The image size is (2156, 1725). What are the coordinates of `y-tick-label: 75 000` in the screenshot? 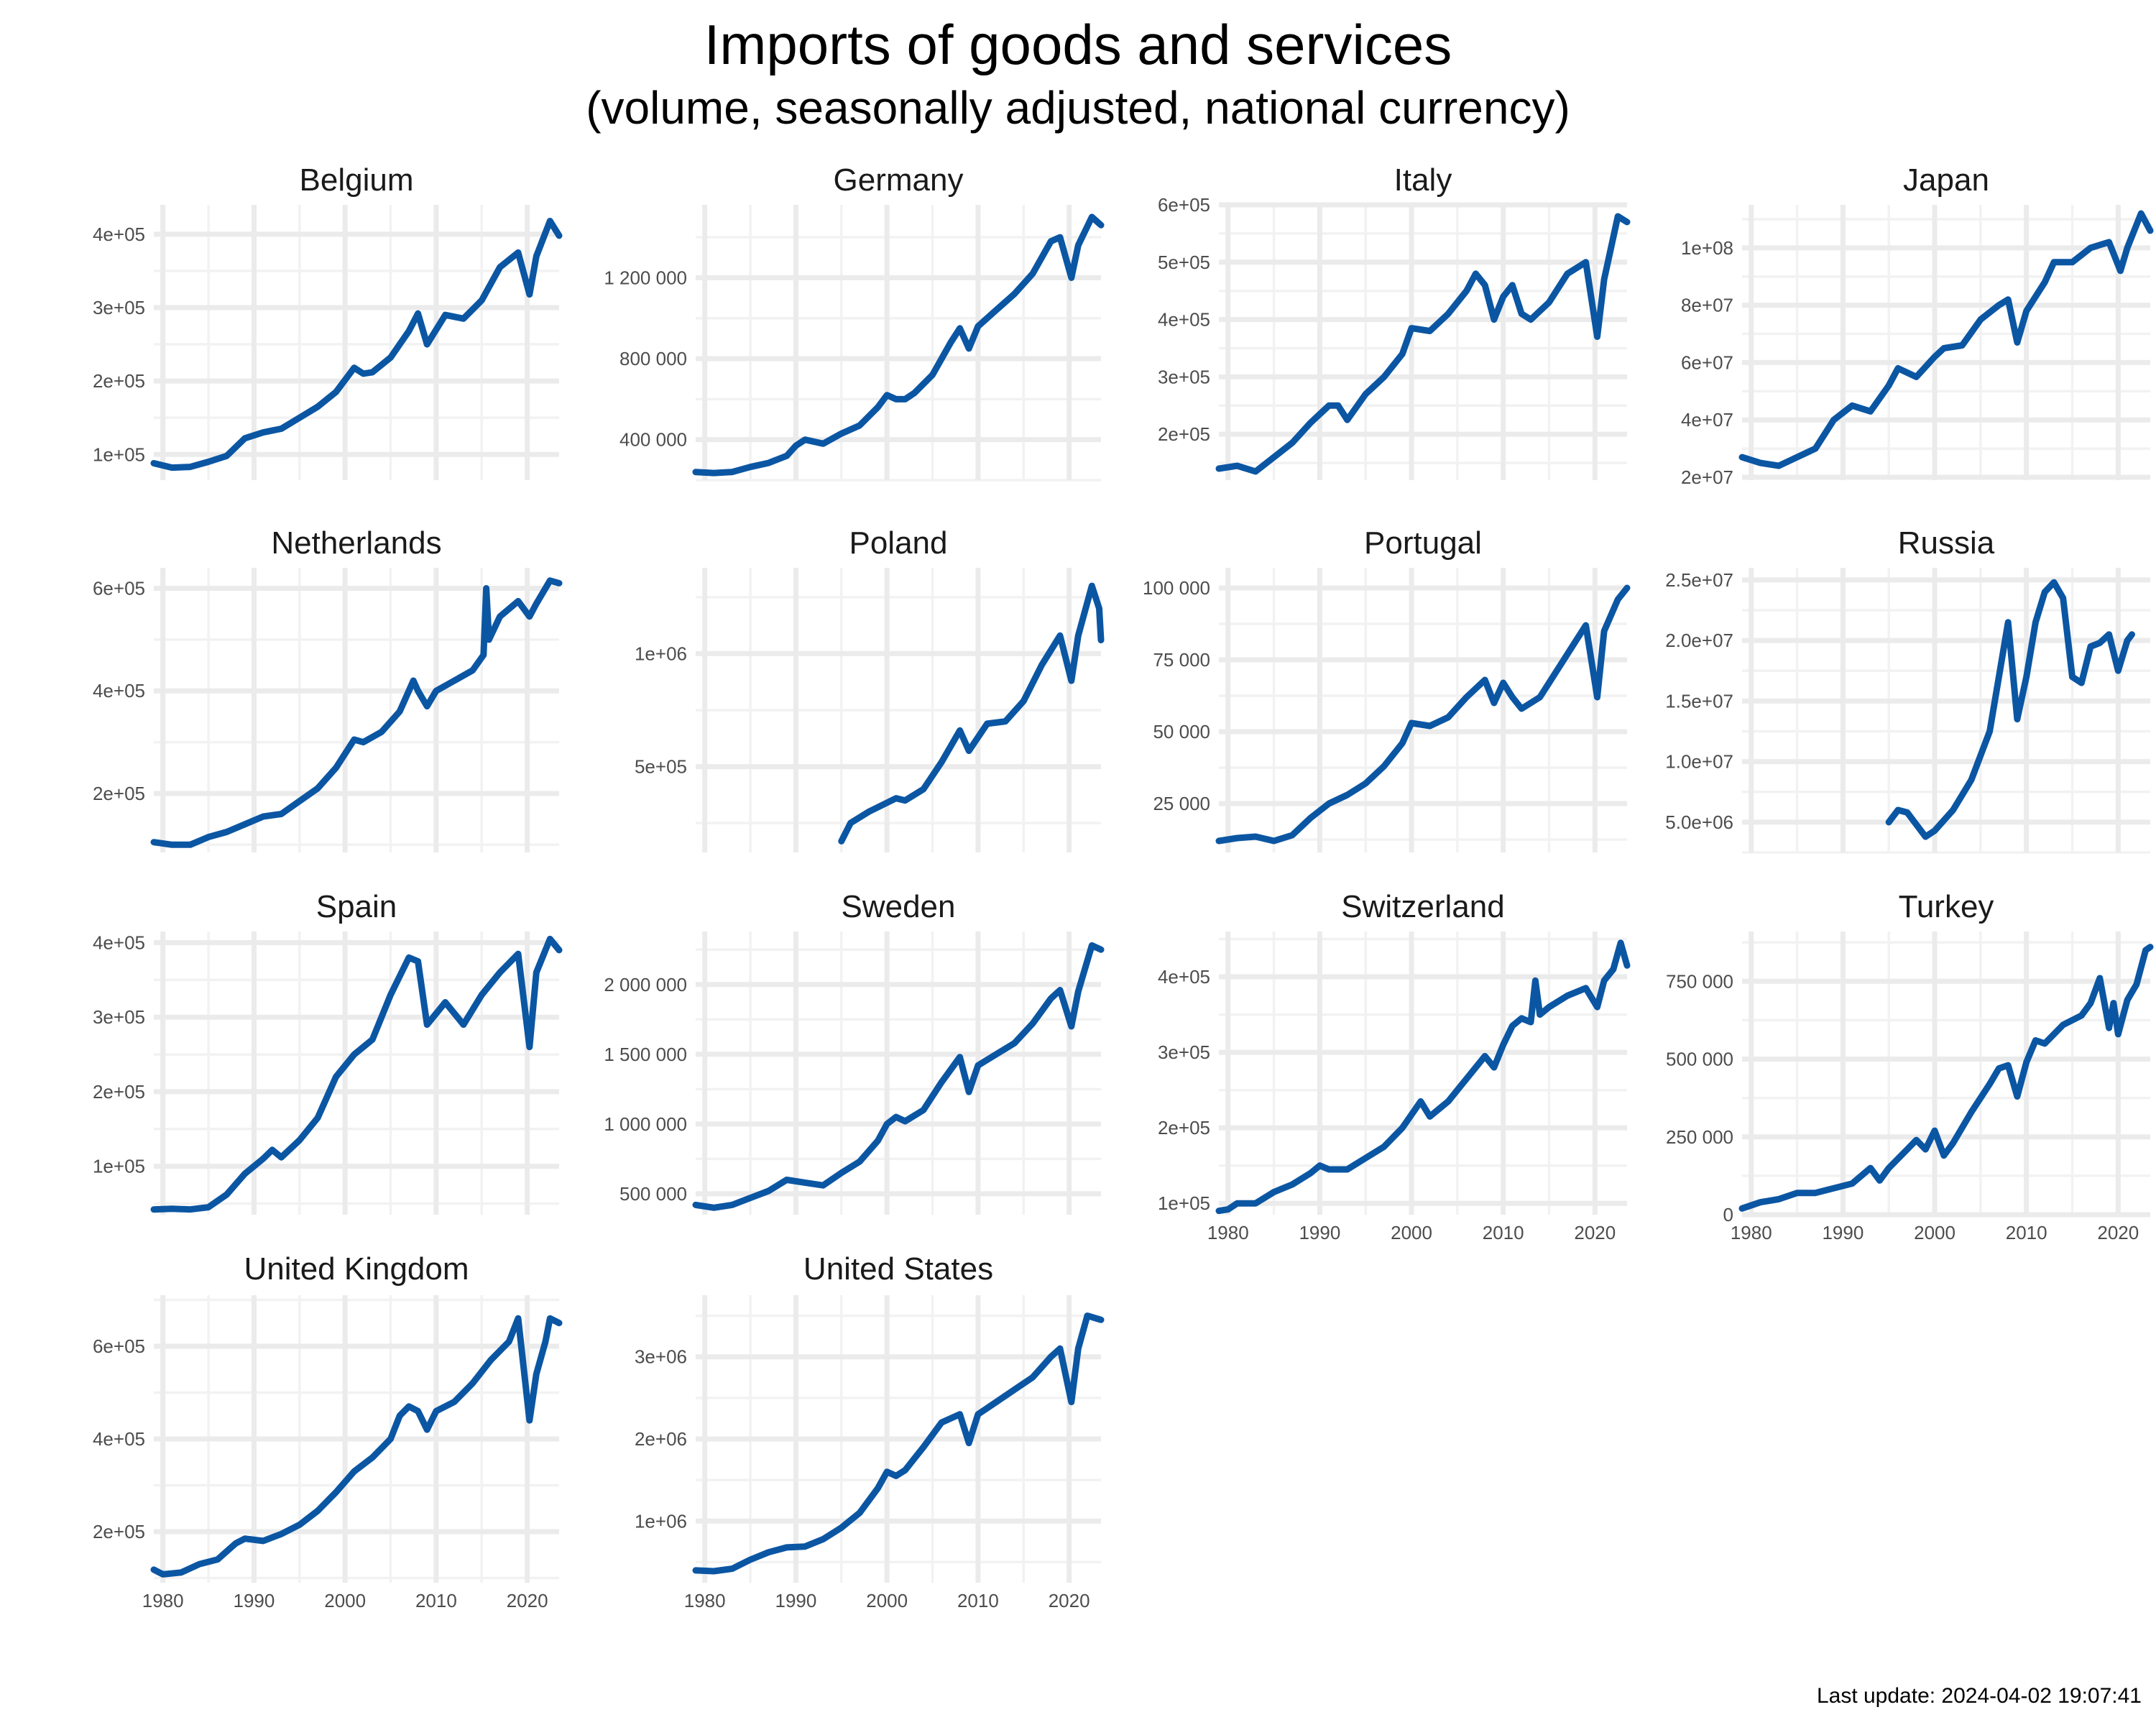 It's located at (1181, 660).